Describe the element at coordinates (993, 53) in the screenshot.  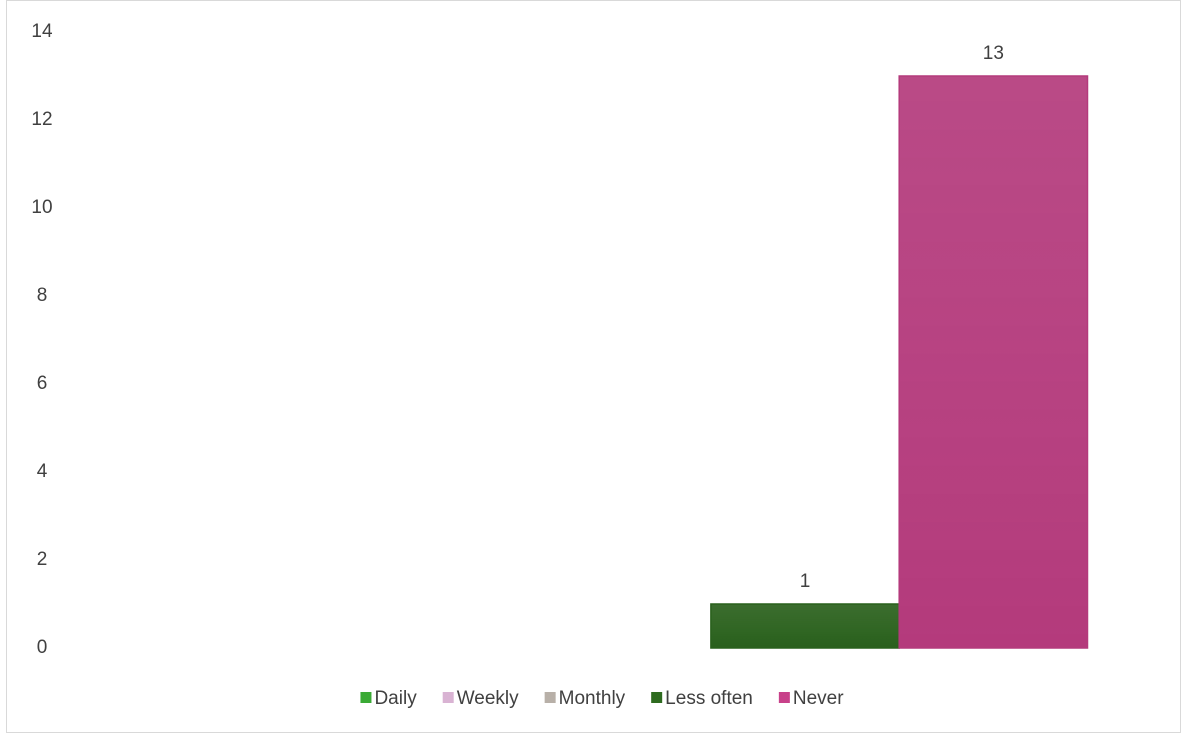
I see `data-label: 13` at that location.